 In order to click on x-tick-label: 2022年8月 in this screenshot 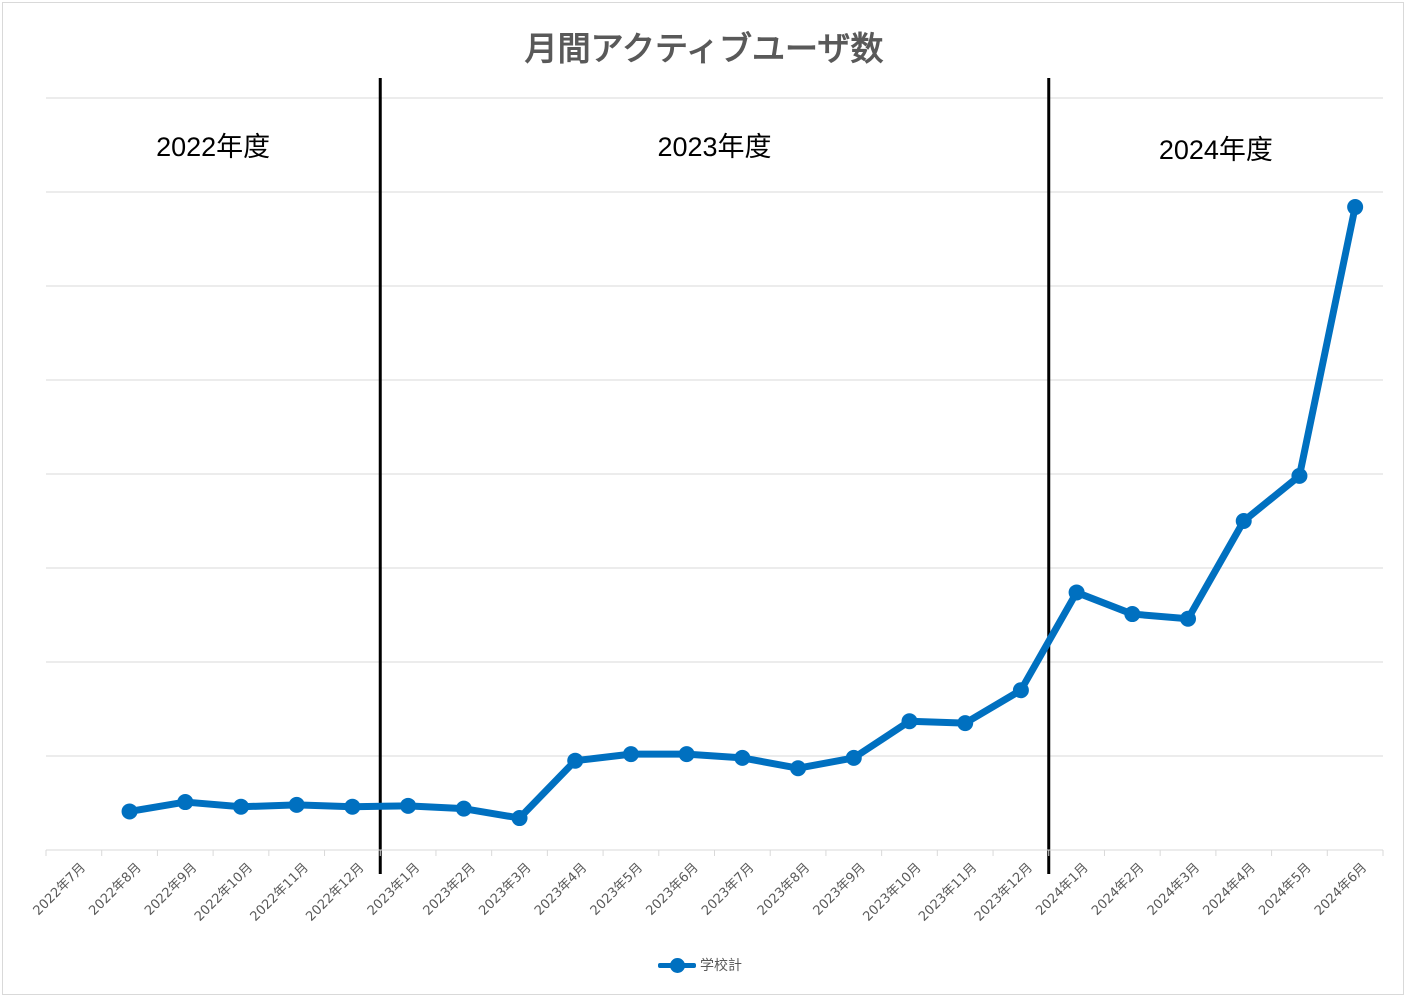, I will do `click(115, 889)`.